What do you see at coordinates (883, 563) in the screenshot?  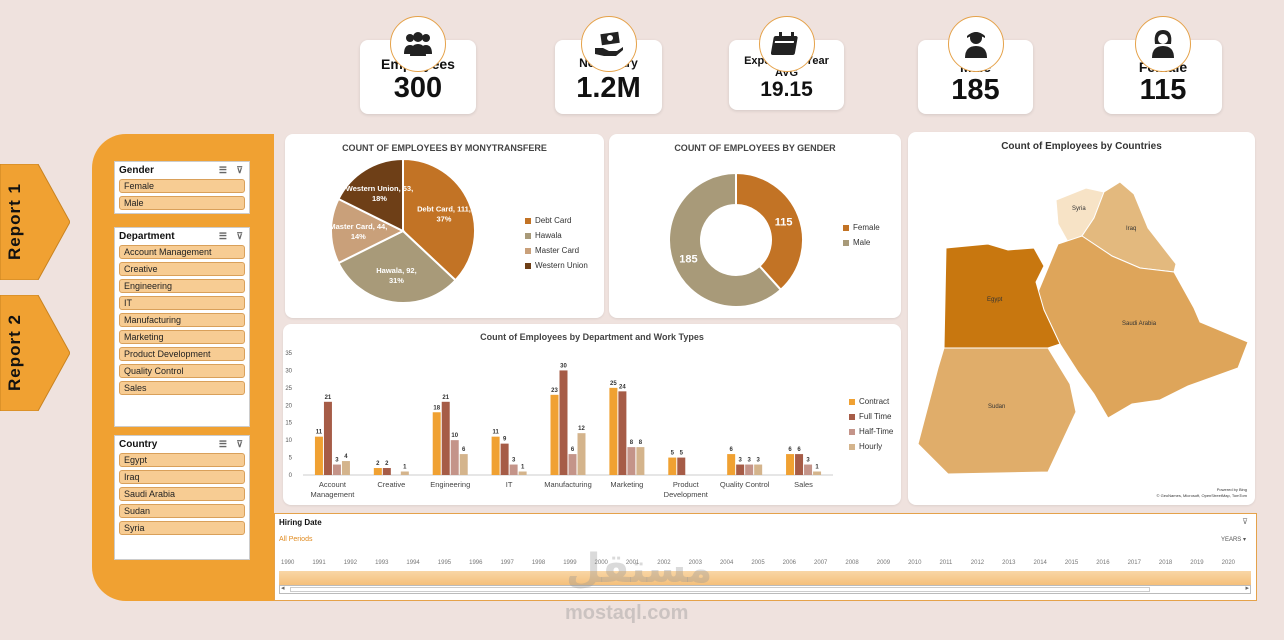 I see `timeline-year: 2009` at bounding box center [883, 563].